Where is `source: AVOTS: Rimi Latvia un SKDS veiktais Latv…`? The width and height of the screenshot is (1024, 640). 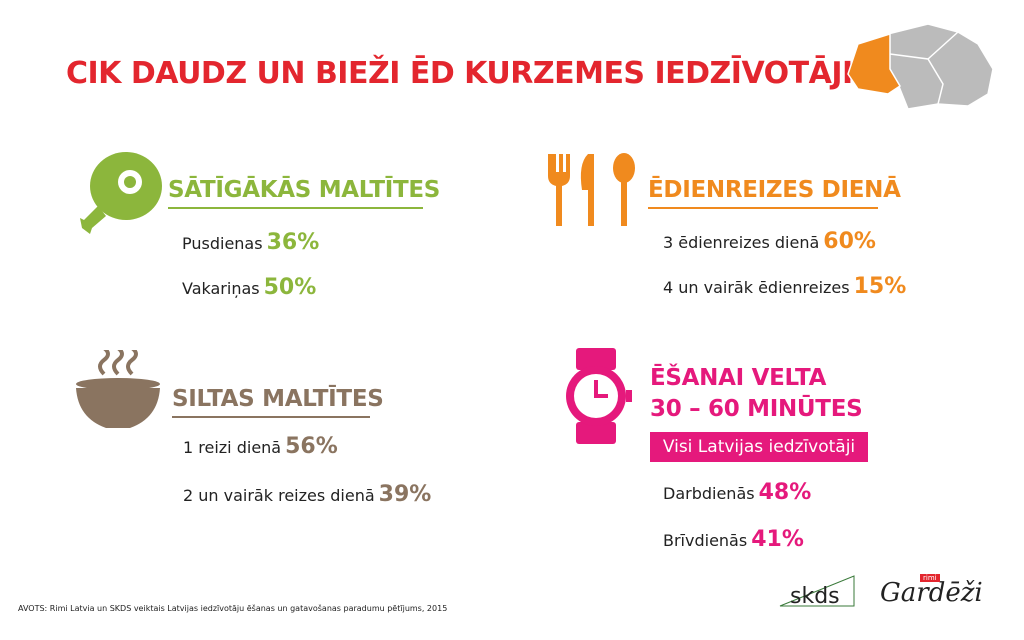 source: AVOTS: Rimi Latvia un SKDS veiktais Latv… is located at coordinates (233, 608).